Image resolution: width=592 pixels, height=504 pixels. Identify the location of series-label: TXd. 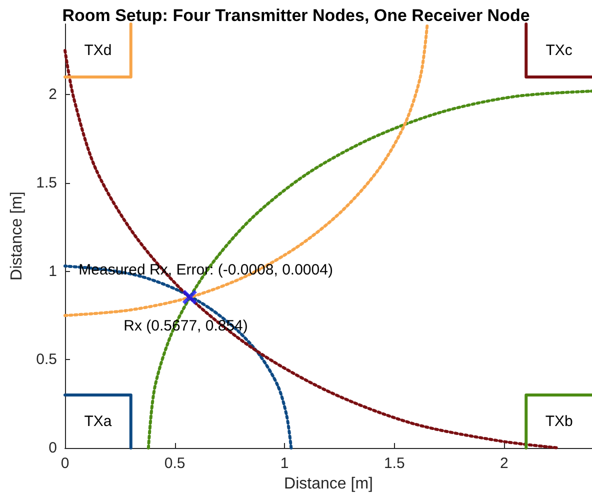
(98, 50).